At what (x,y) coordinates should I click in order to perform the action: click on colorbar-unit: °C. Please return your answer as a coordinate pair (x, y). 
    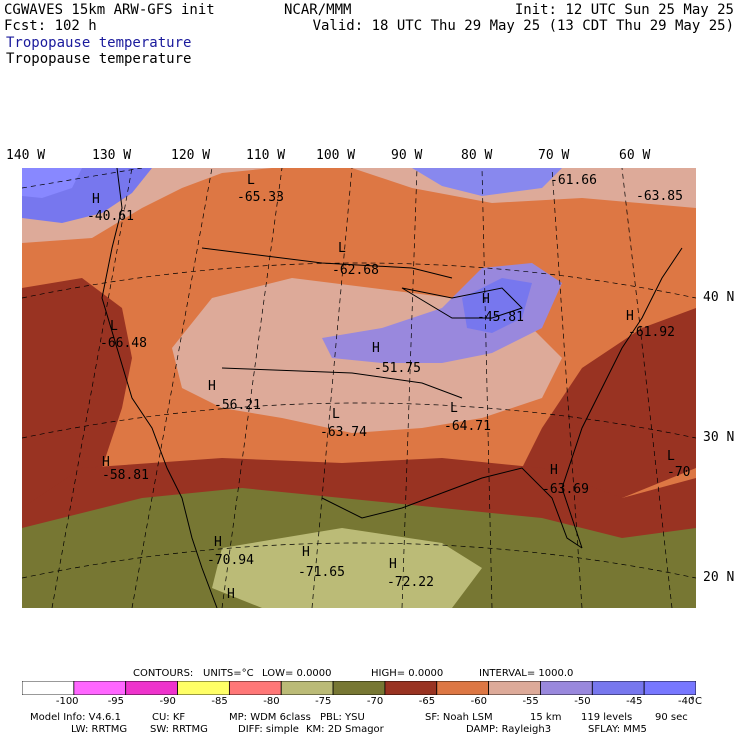
    Looking at the image, I should click on (696, 701).